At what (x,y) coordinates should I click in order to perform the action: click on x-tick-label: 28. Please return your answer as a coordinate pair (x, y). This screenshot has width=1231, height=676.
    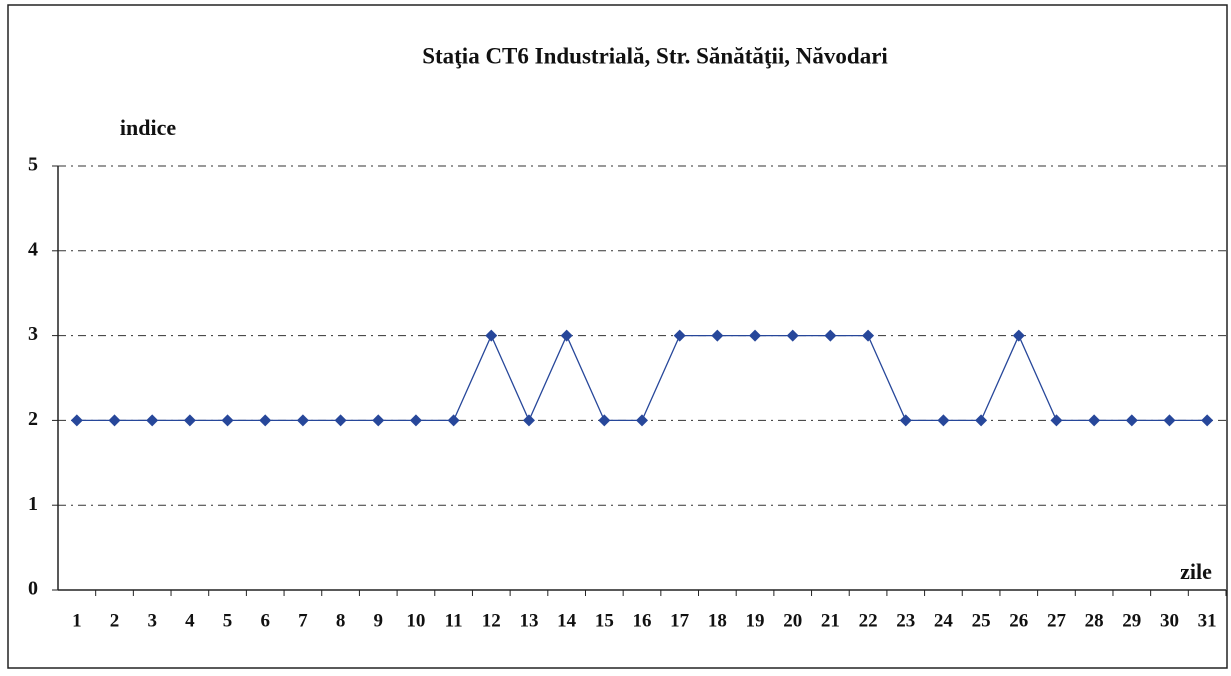
    Looking at the image, I should click on (1094, 620).